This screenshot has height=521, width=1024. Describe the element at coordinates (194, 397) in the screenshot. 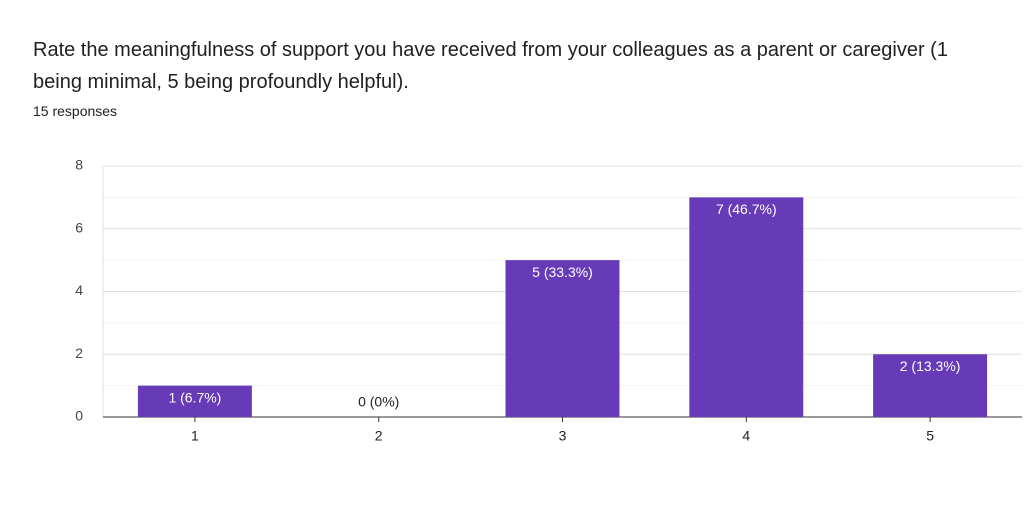

I see `value-label: 1 (6.7%)` at that location.